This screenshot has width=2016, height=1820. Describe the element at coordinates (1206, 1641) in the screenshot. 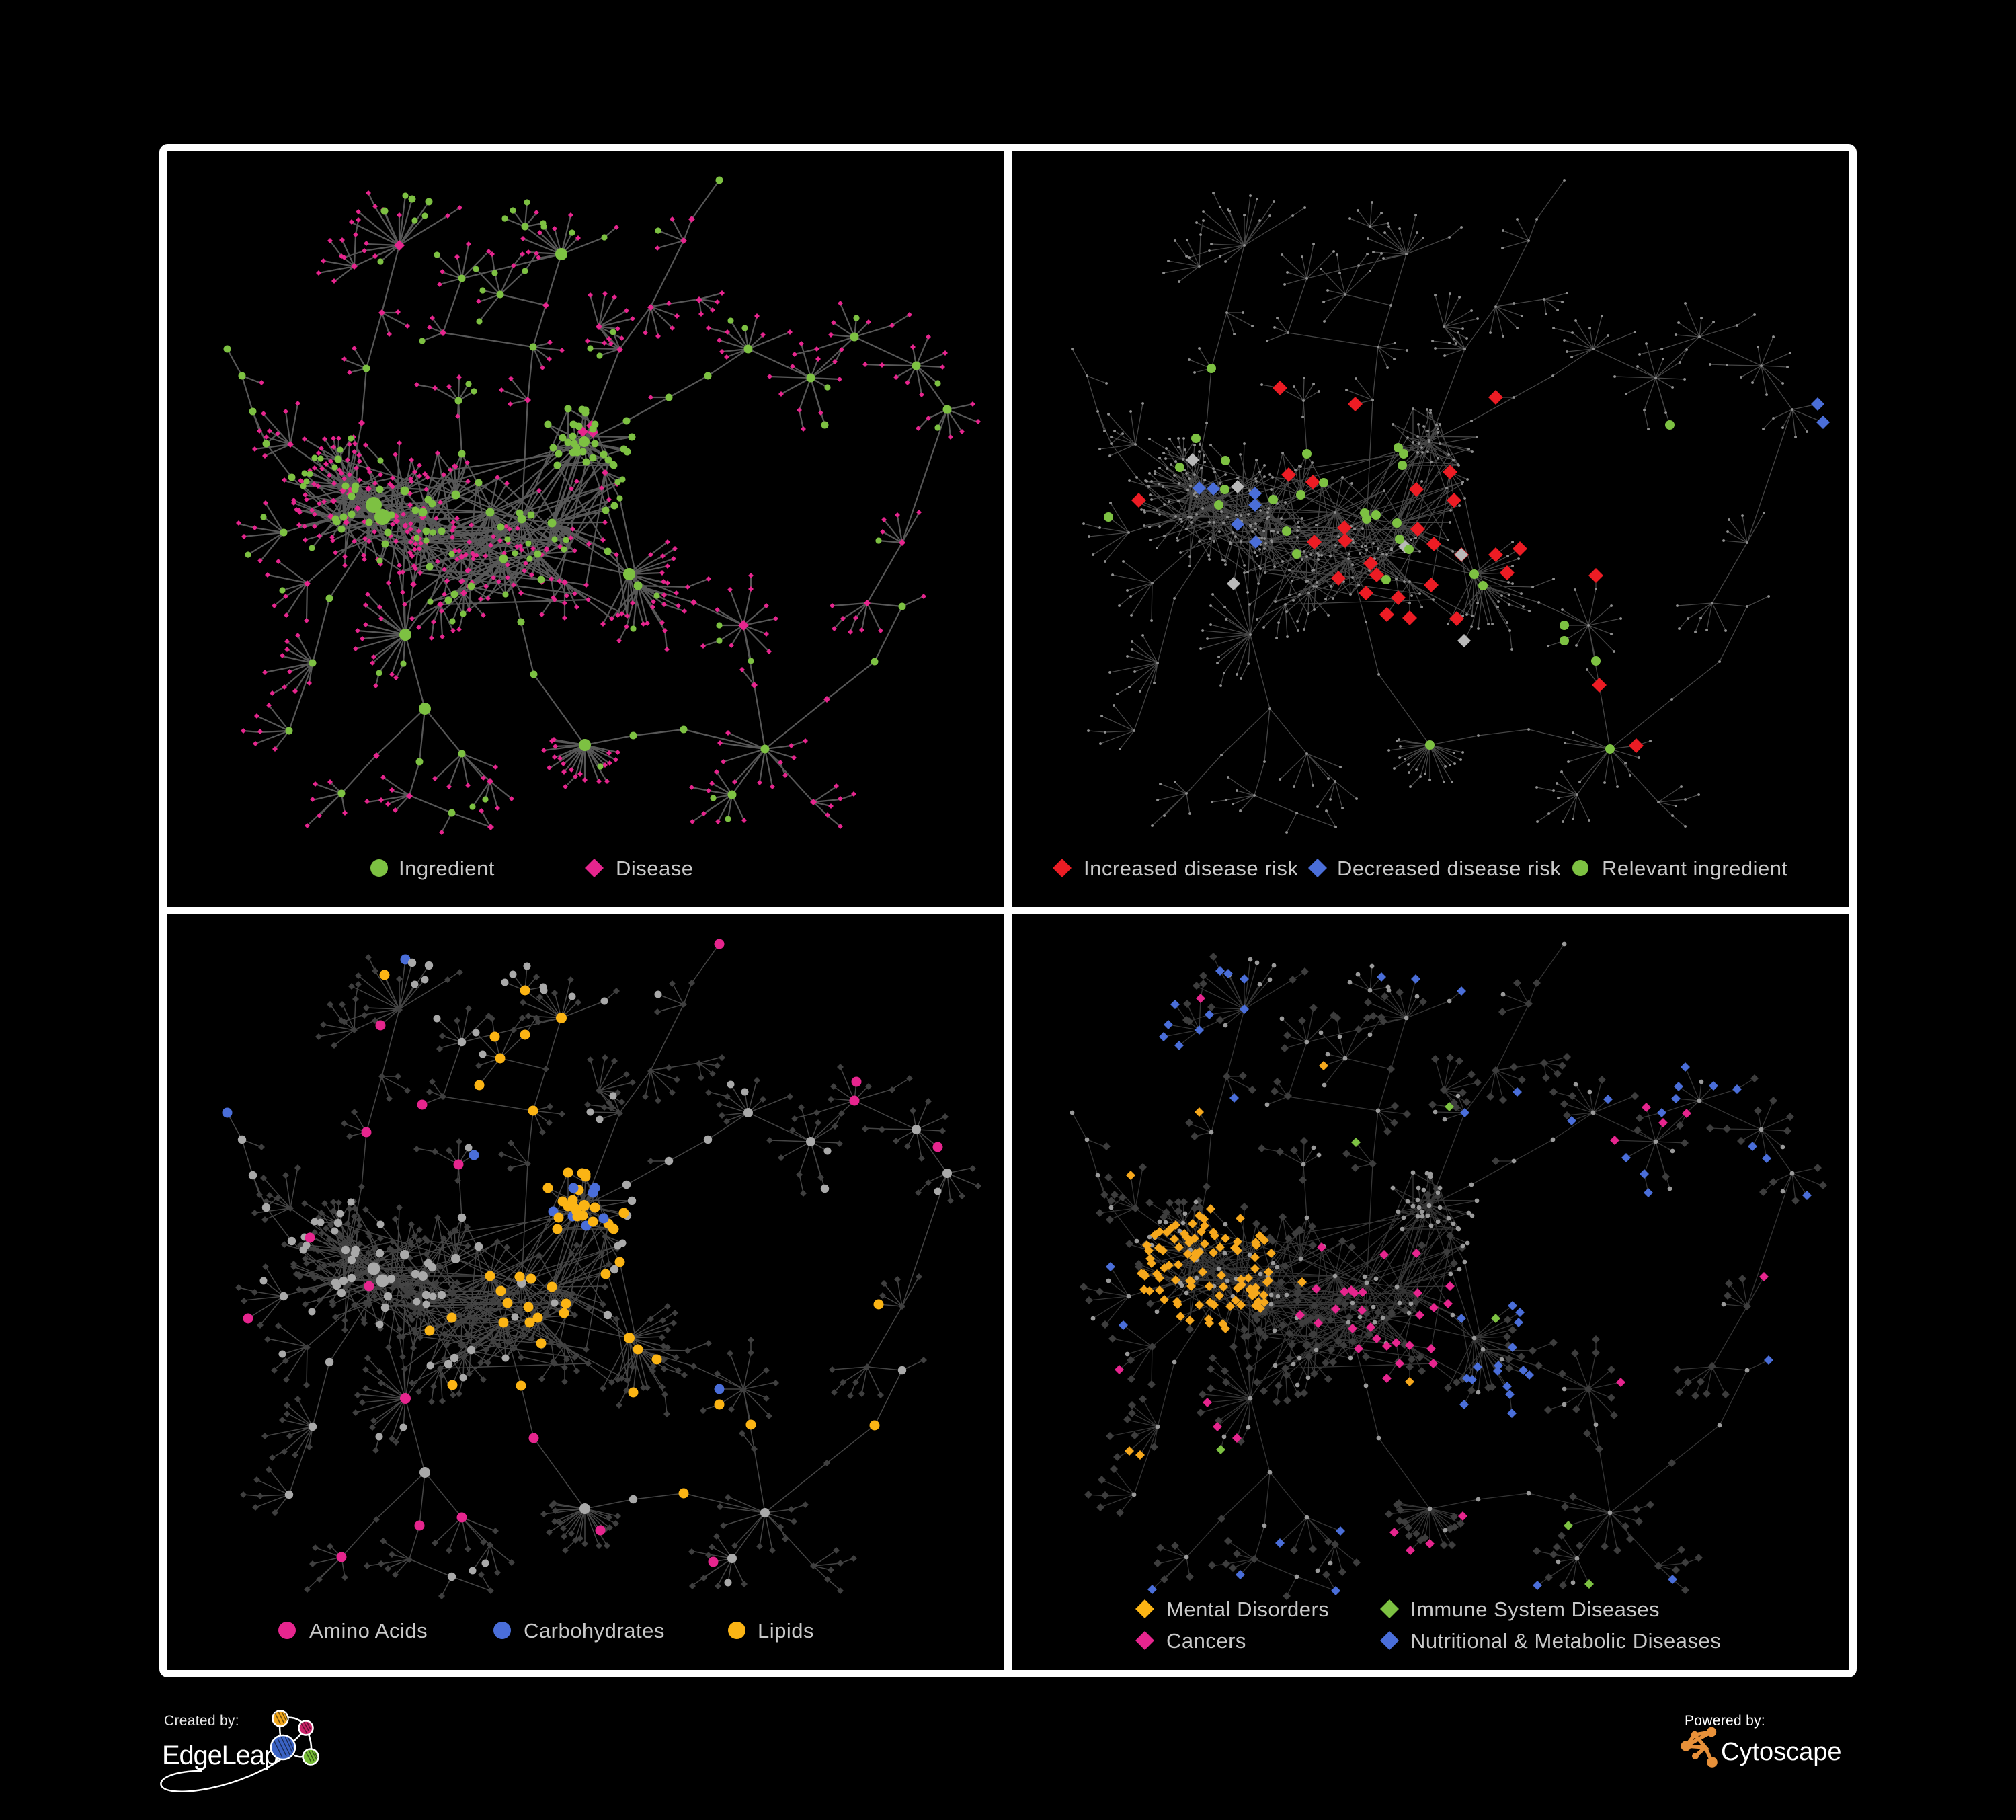

I see `svg-text: Cancers` at that location.